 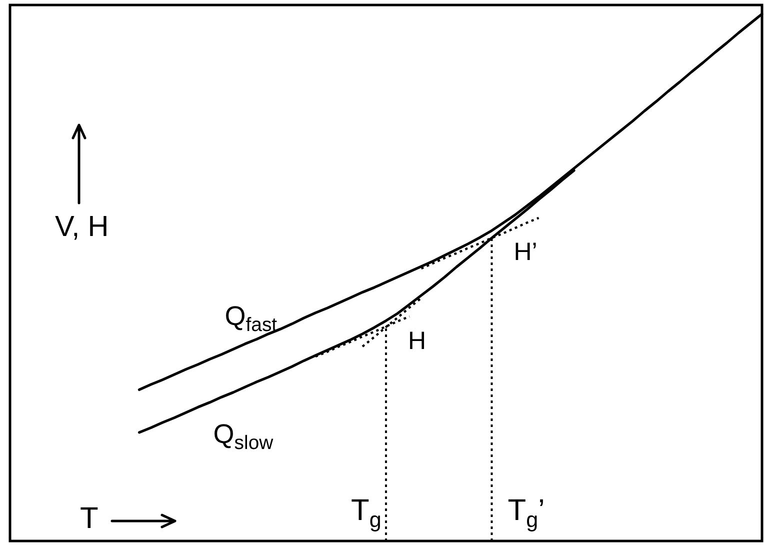 What do you see at coordinates (82, 227) in the screenshot?
I see `y-axis-title: V, H` at bounding box center [82, 227].